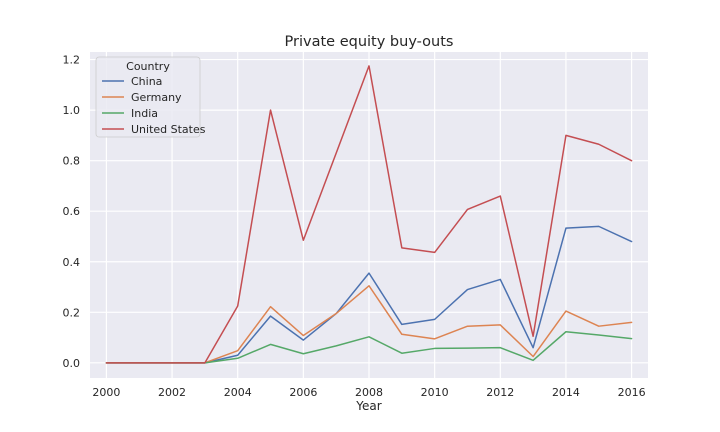  What do you see at coordinates (144, 113) in the screenshot?
I see `legend-label-india: India` at bounding box center [144, 113].